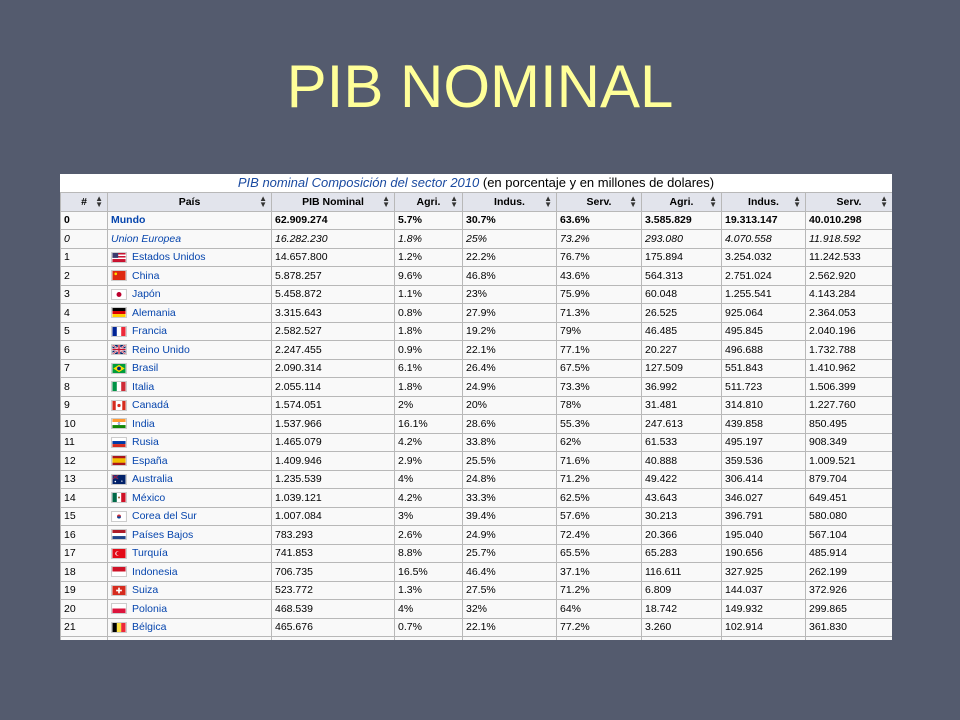  Describe the element at coordinates (599, 516) in the screenshot. I see `cell-serv-pct: 57.6%` at that location.